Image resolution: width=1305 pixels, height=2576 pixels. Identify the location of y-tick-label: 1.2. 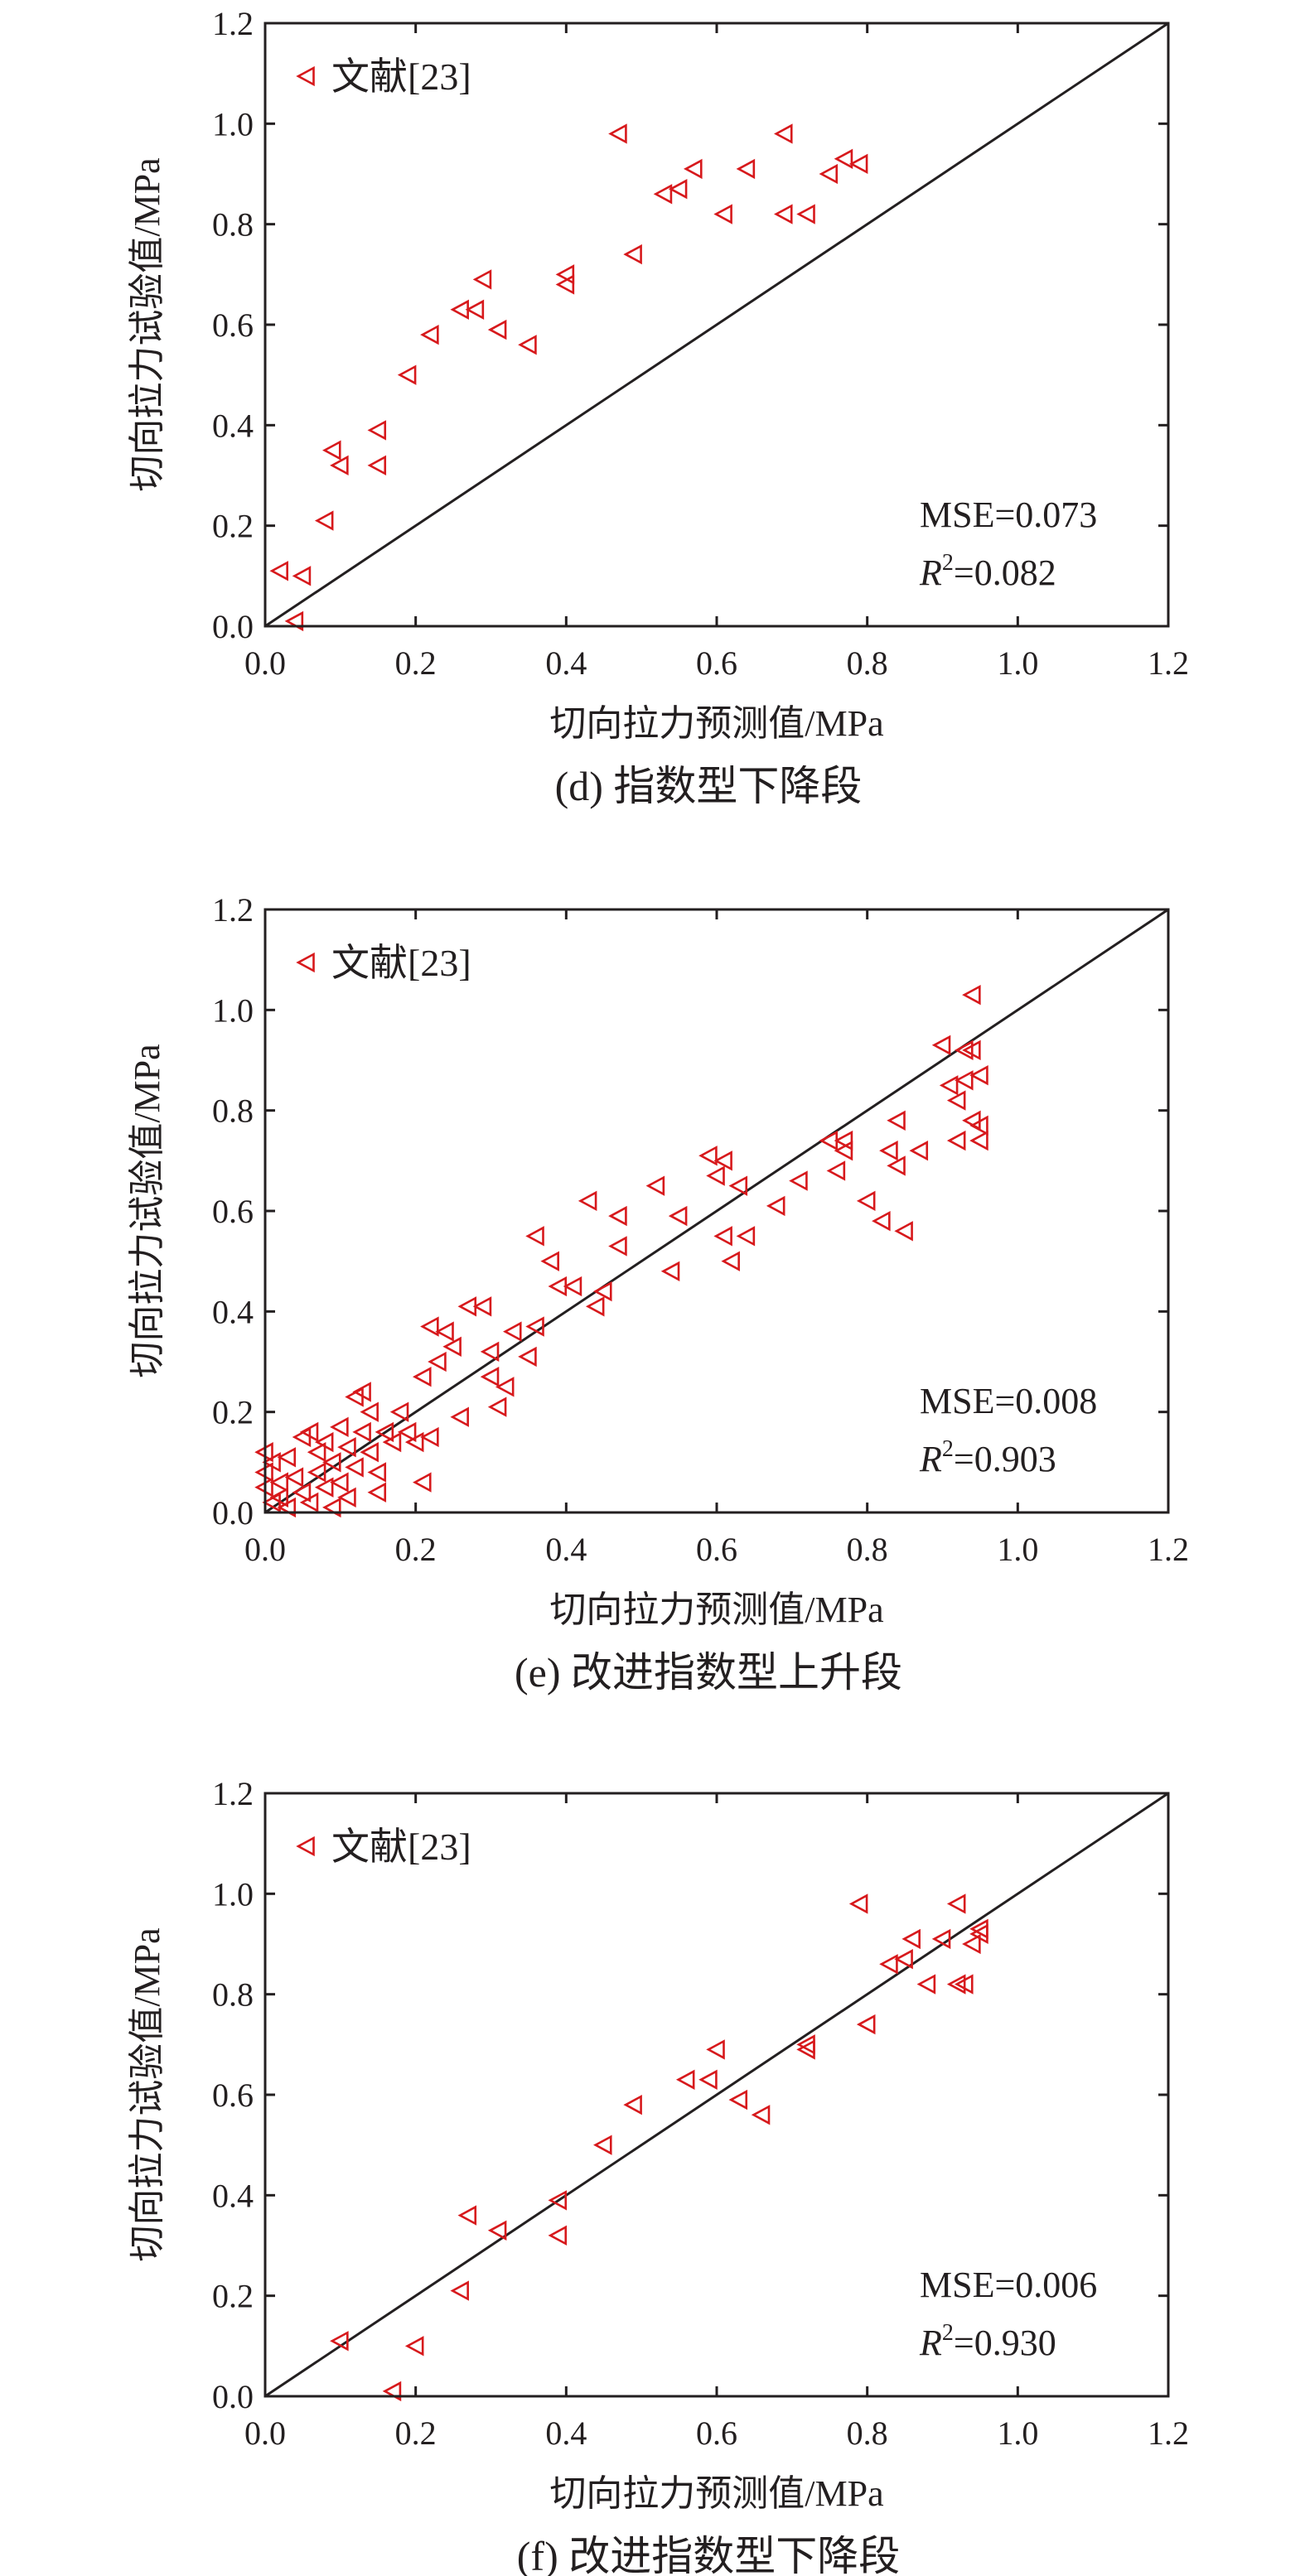
(233, 24).